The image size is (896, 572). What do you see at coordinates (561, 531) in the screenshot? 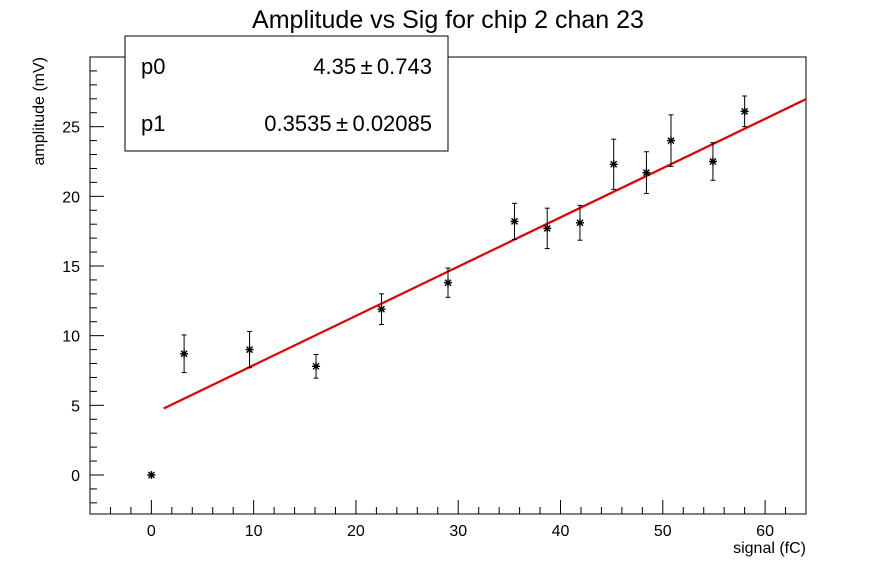
I see `x-tick-label: 40` at bounding box center [561, 531].